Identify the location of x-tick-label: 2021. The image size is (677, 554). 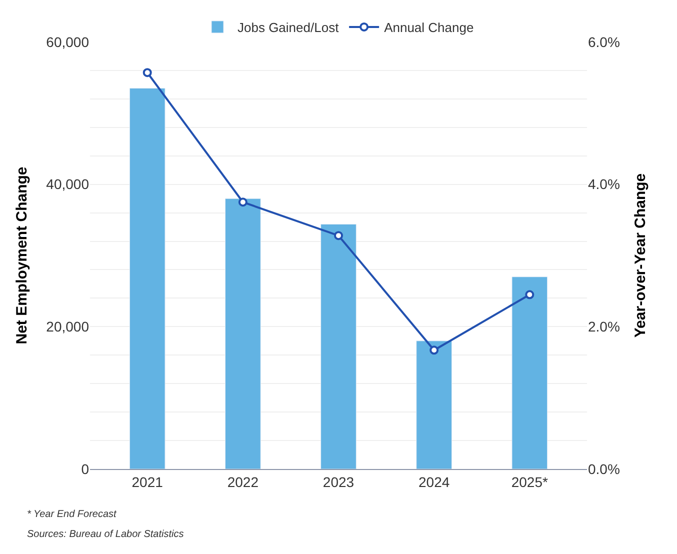
(148, 482).